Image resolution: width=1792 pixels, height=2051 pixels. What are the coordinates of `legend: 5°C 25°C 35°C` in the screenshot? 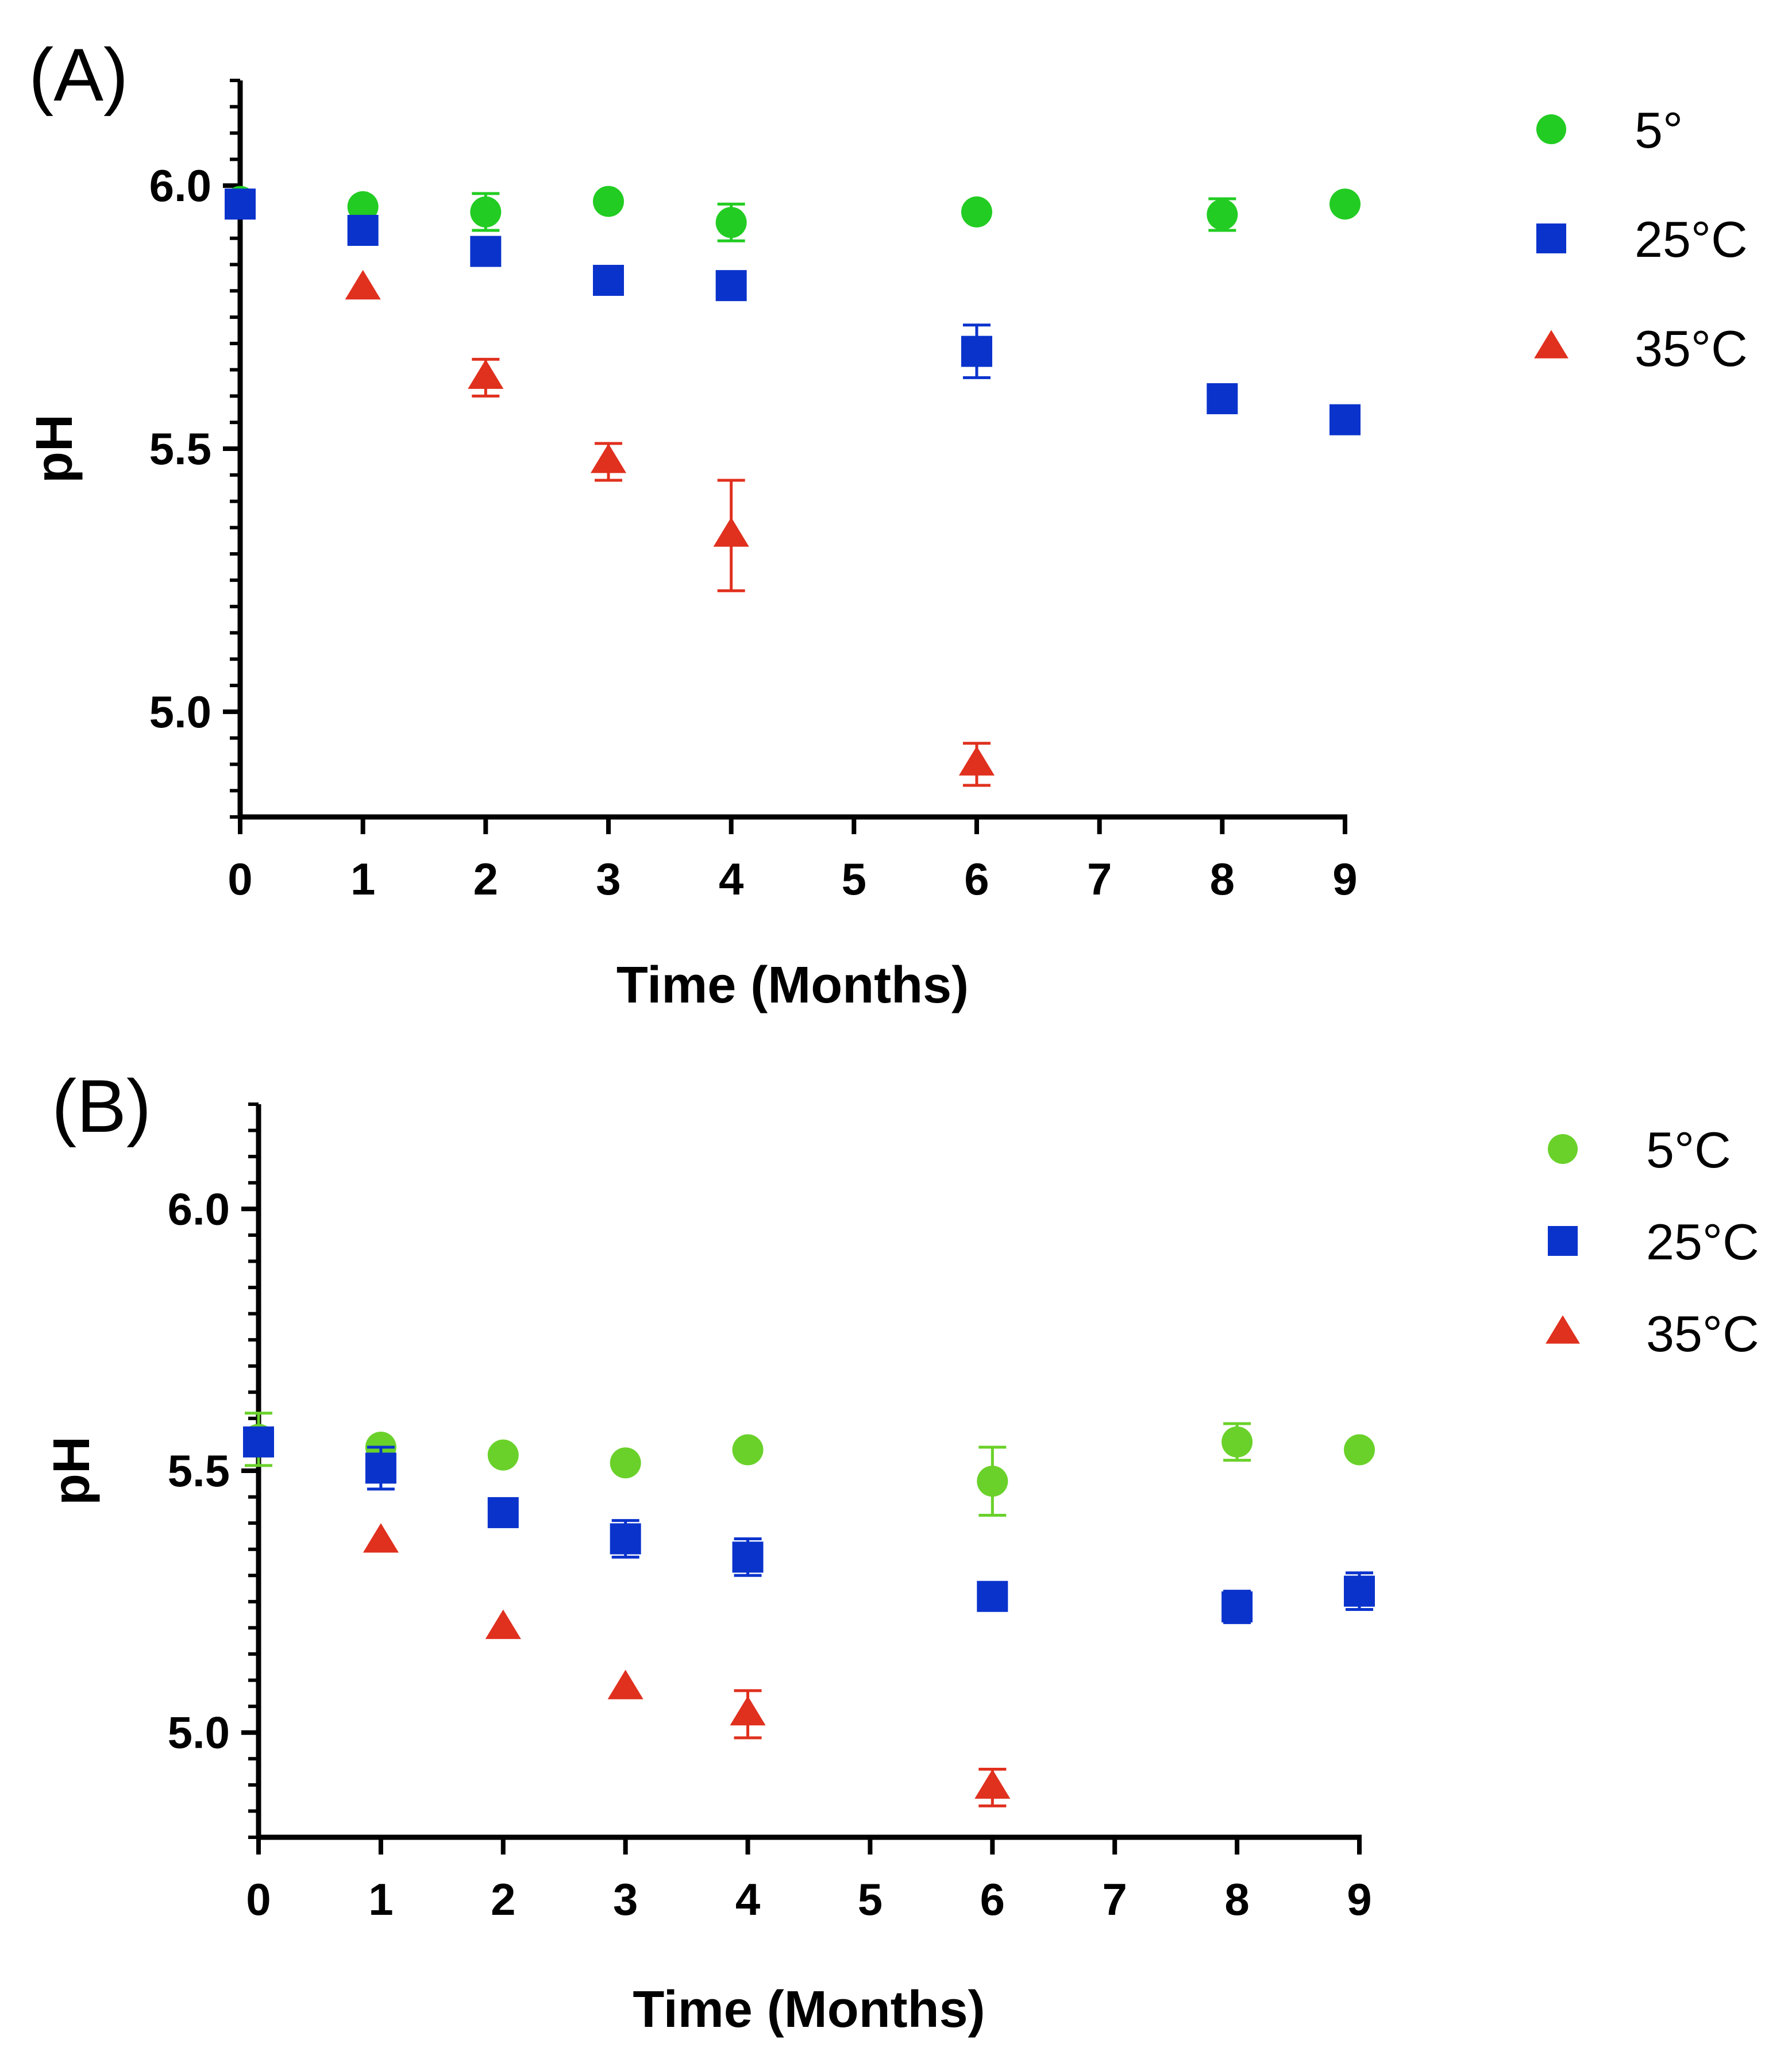 It's located at (1652, 1241).